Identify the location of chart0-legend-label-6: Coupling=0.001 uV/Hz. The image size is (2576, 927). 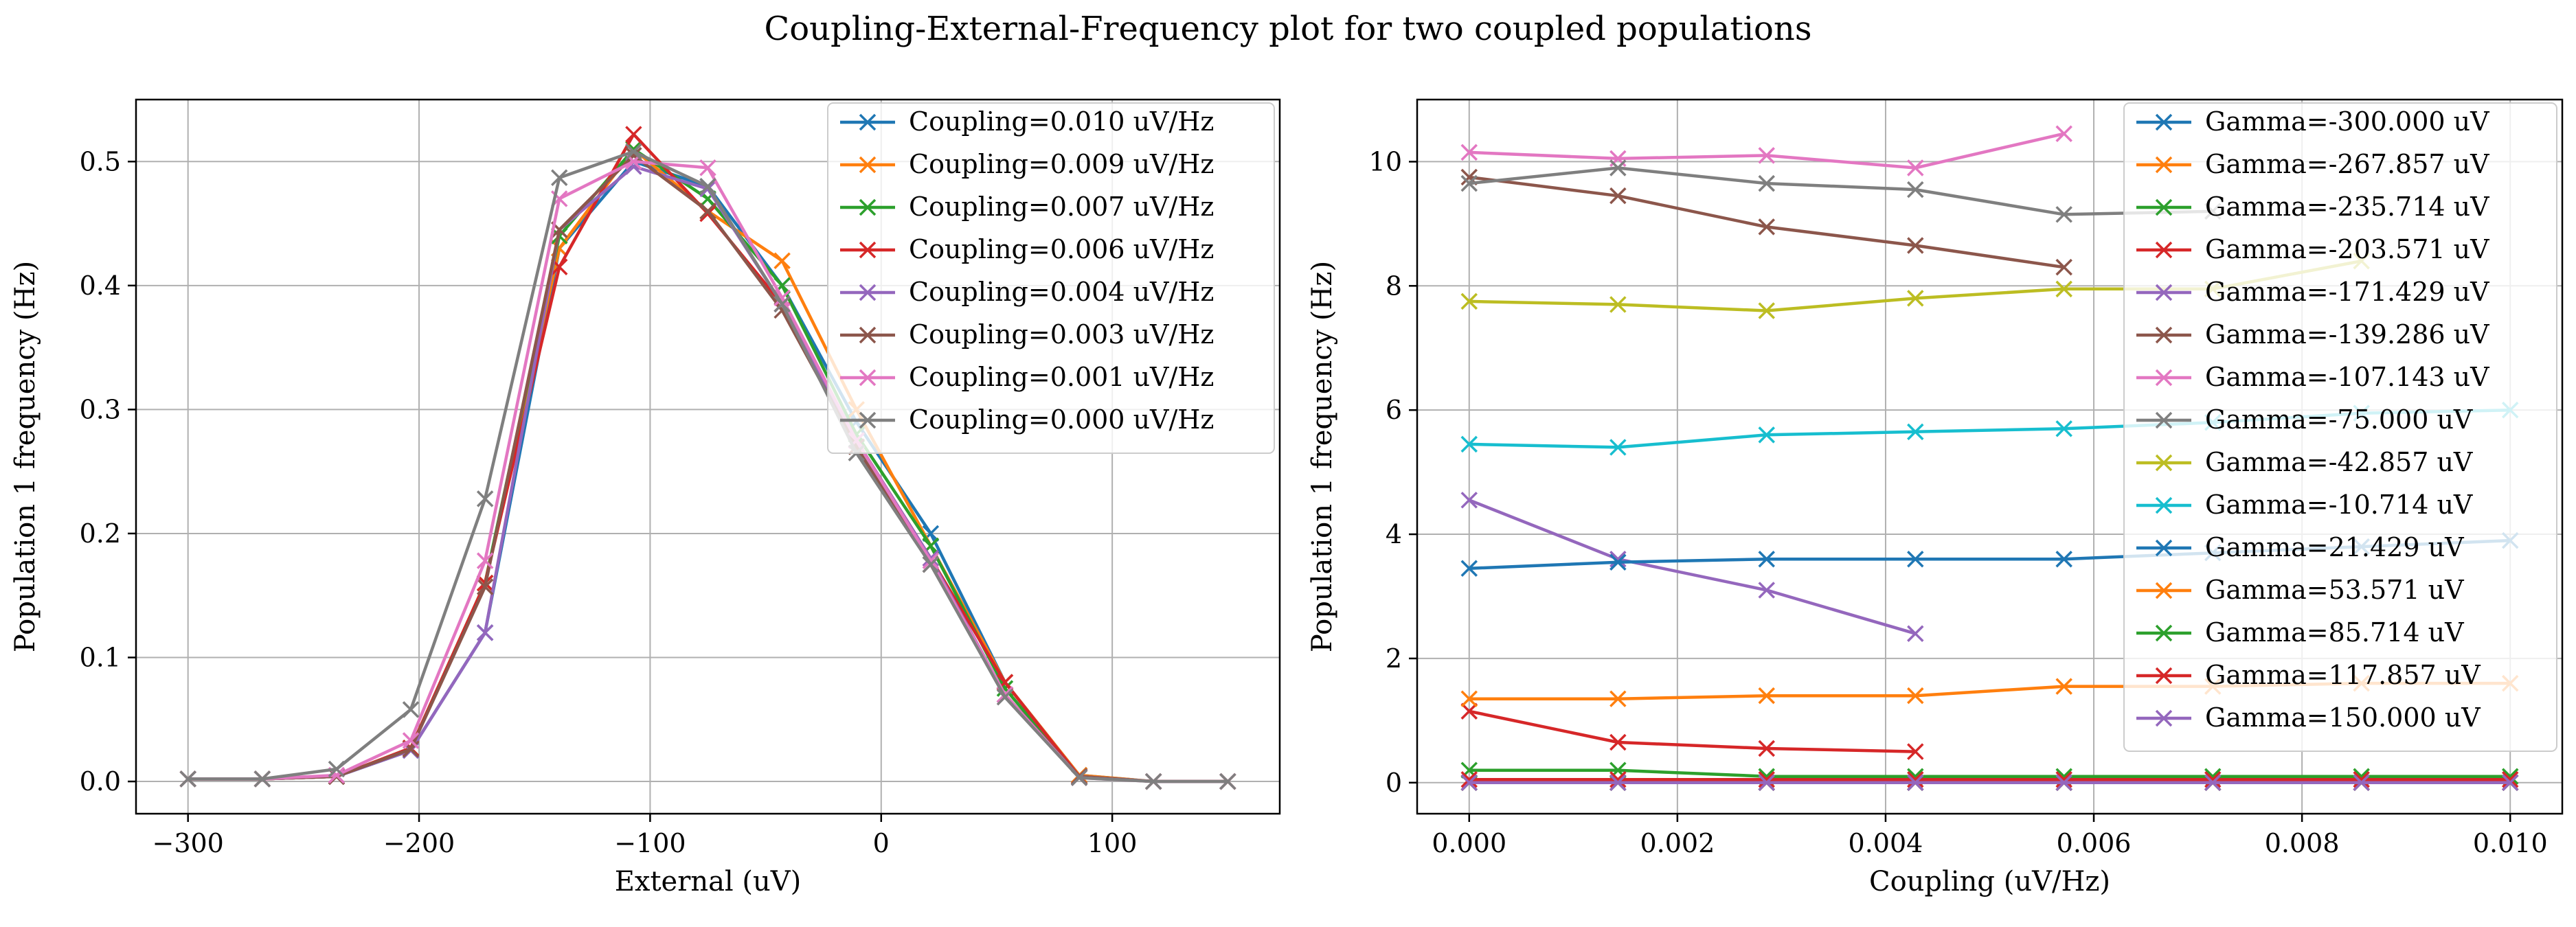
(1061, 377).